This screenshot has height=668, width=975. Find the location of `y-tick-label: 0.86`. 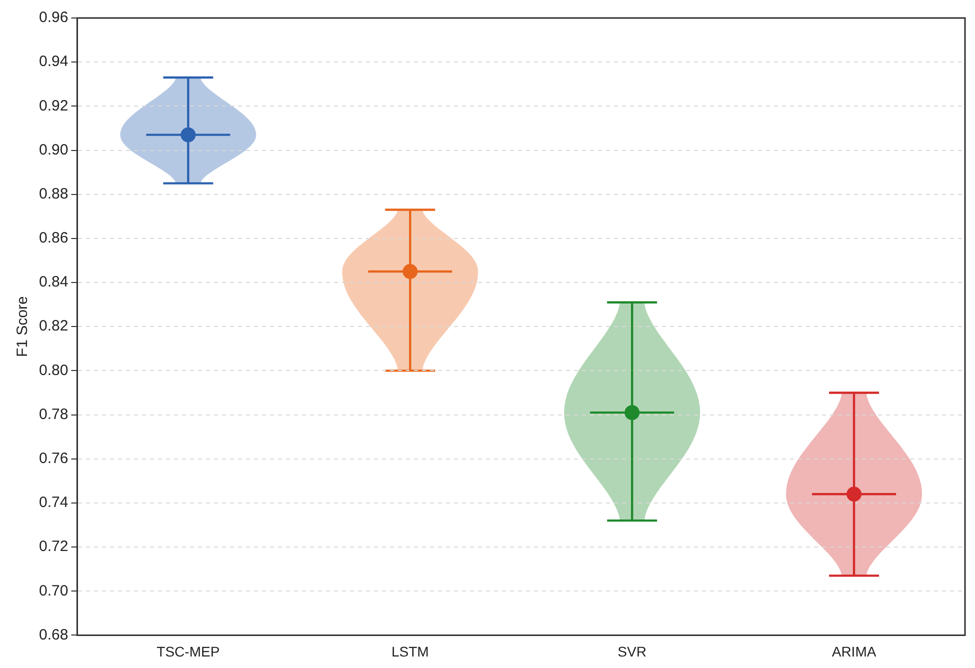

y-tick-label: 0.86 is located at coordinates (53, 238).